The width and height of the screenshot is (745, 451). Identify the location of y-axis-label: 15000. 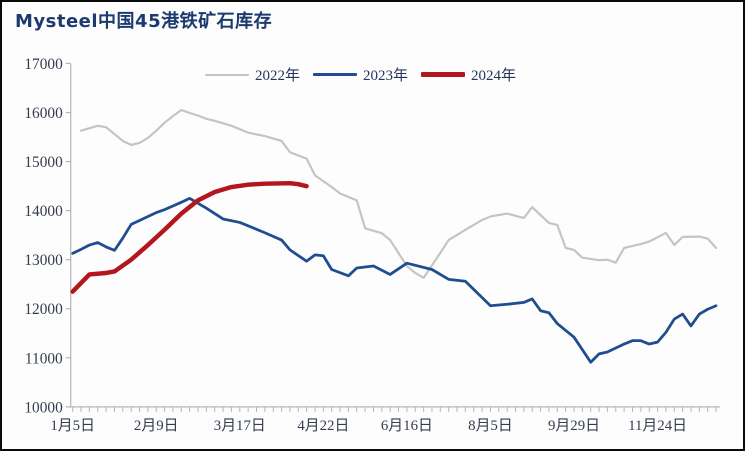
(43, 162).